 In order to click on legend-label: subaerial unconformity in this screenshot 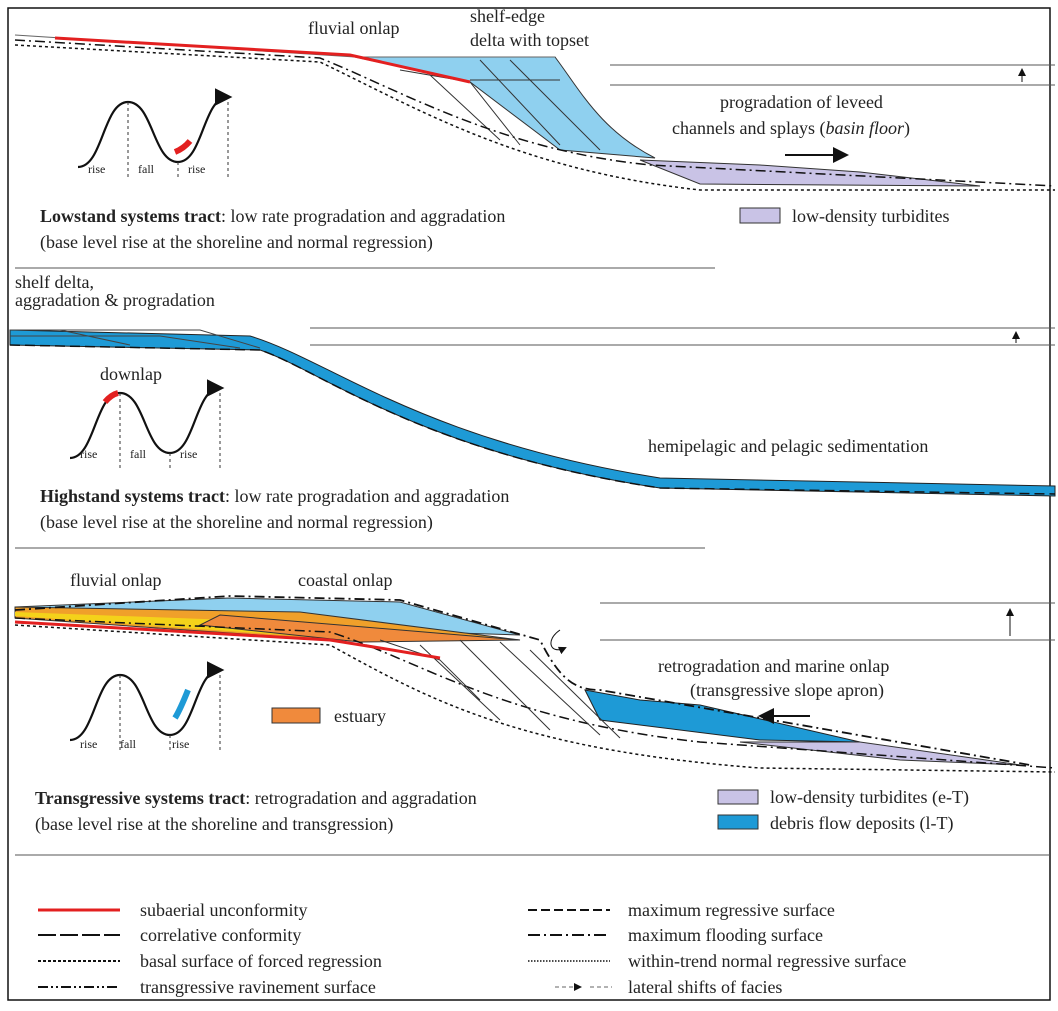, I will do `click(223, 910)`.